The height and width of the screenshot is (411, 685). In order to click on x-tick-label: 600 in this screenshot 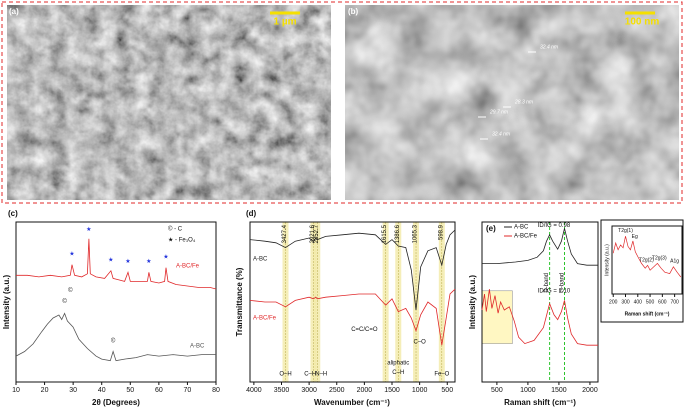, I will do `click(662, 302)`.